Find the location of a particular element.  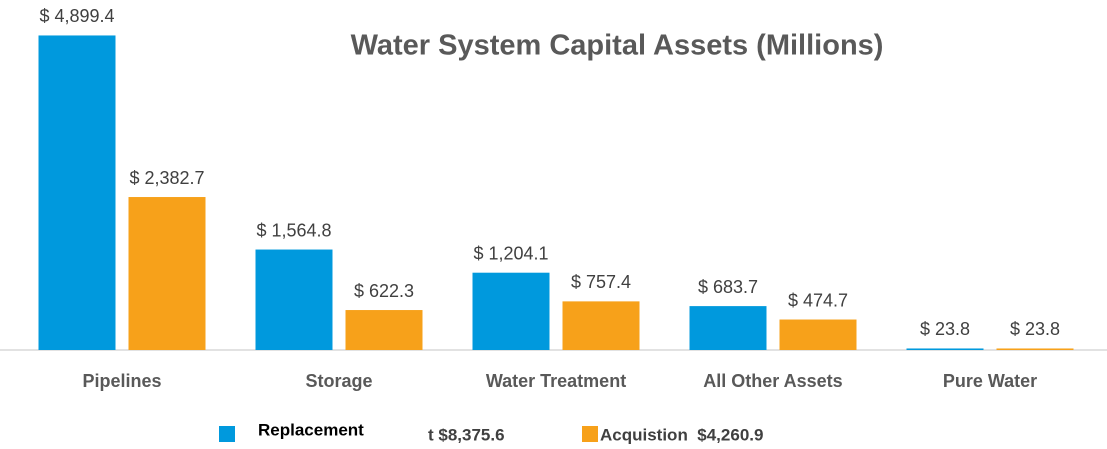

value-label: $ 757.4 is located at coordinates (601, 282).